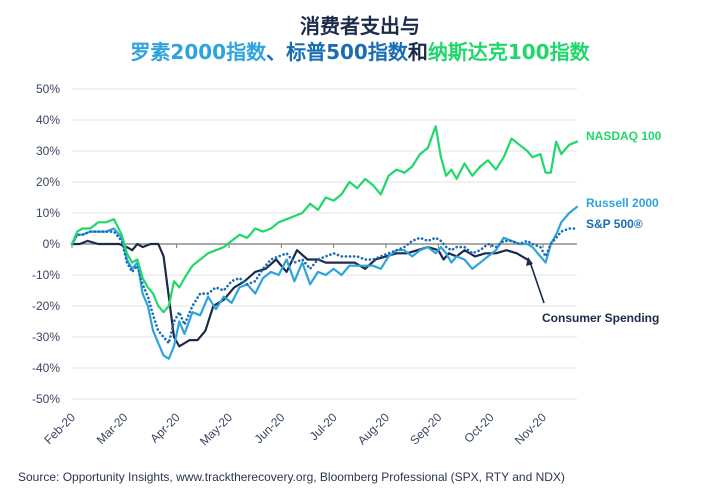  What do you see at coordinates (347, 52) in the screenshot?
I see `title-sp500: 标普500指数` at bounding box center [347, 52].